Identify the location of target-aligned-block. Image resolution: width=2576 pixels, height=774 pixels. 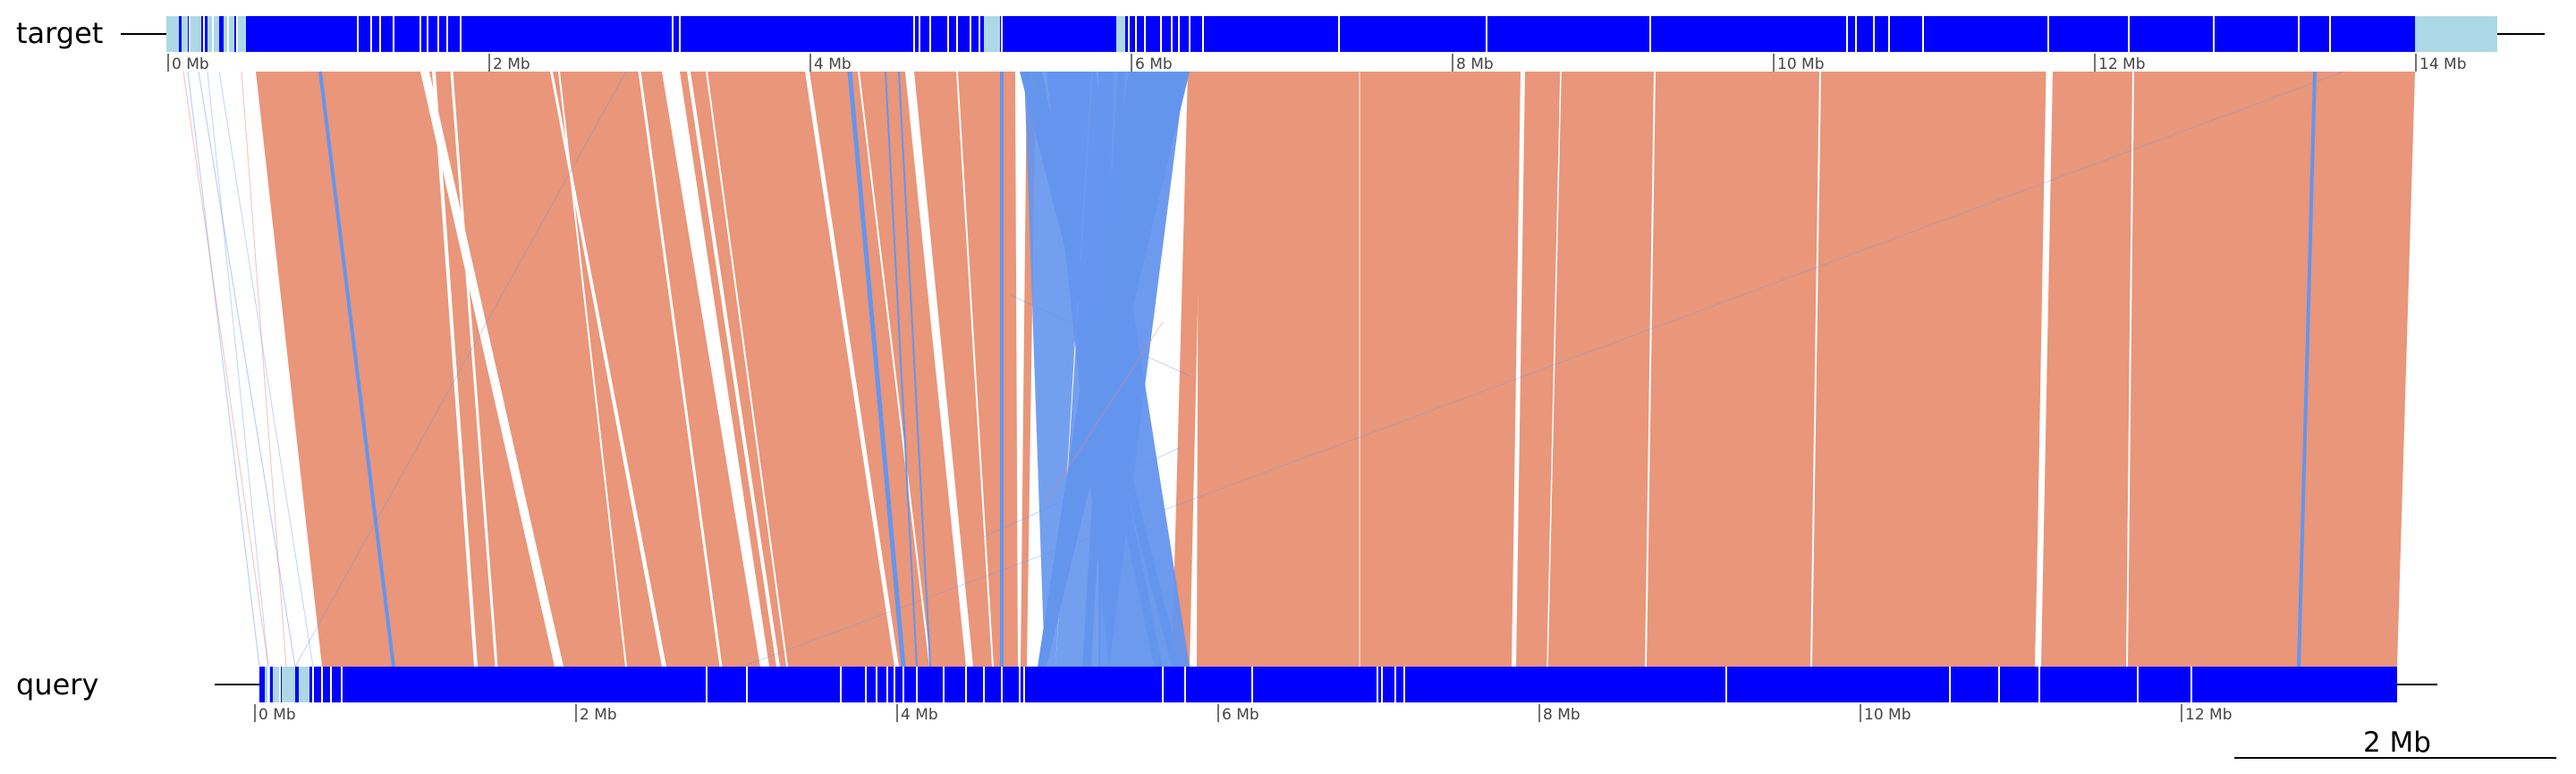
(1290, 34).